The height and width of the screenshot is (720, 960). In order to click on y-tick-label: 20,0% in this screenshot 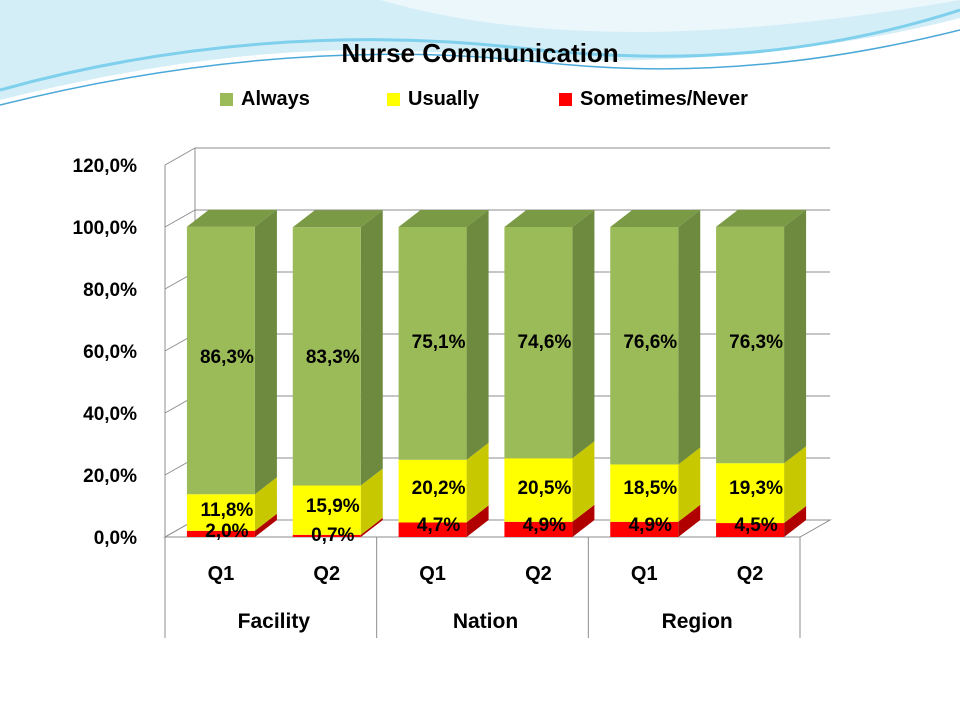, I will do `click(110, 476)`.